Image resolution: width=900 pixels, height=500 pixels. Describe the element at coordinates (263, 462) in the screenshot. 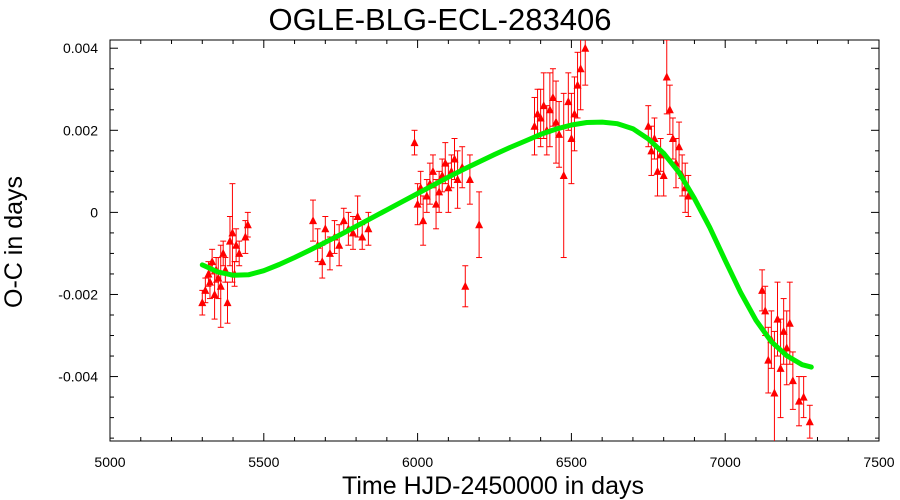

I see `x-tick-label: 5500` at that location.